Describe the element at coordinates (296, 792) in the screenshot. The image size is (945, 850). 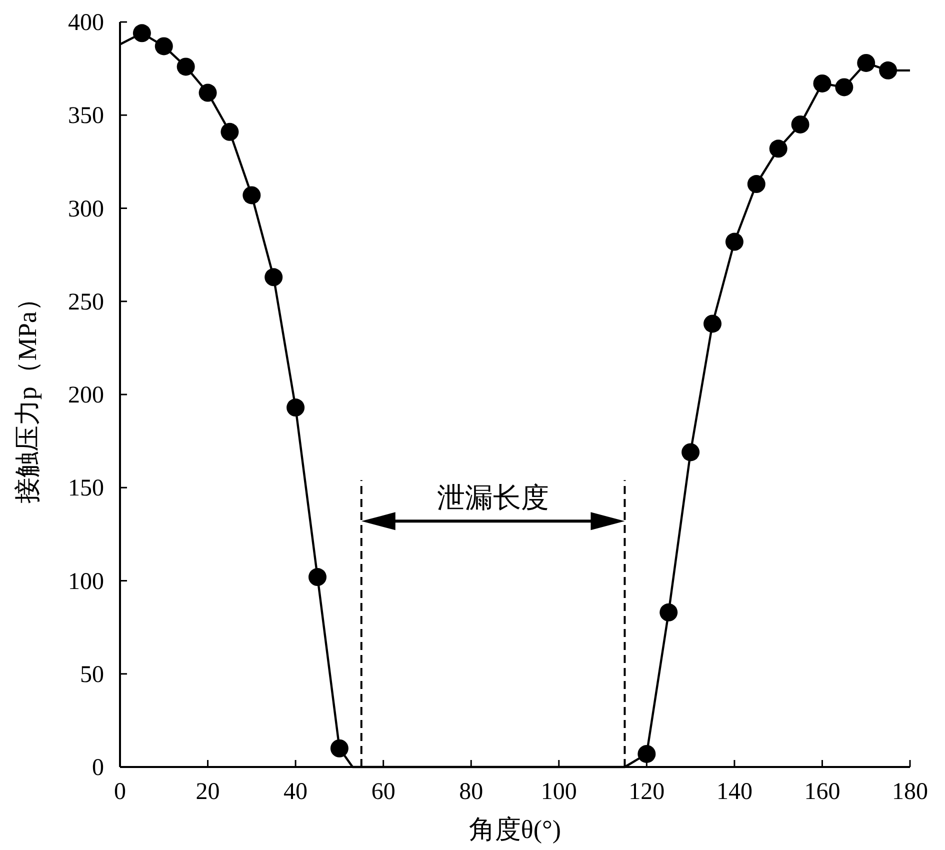
I see `x-tick-label: 40` at that location.